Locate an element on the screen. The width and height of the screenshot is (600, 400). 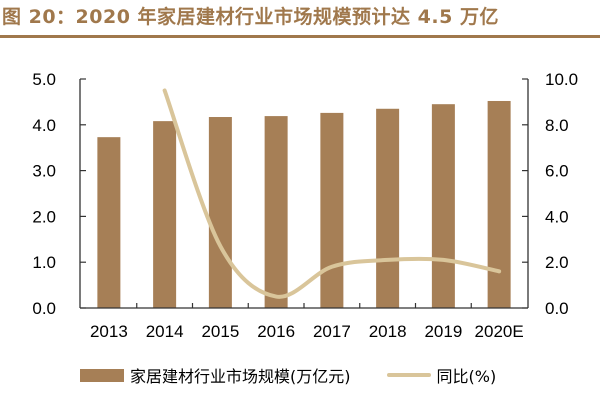
x-tick-label: 2016 is located at coordinates (276, 331).